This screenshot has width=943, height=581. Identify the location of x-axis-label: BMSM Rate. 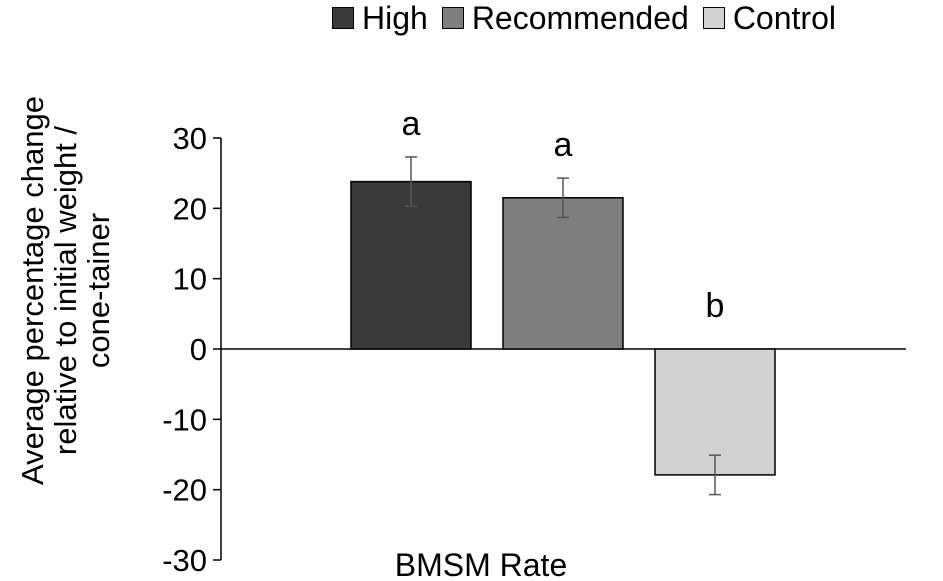
(481, 564).